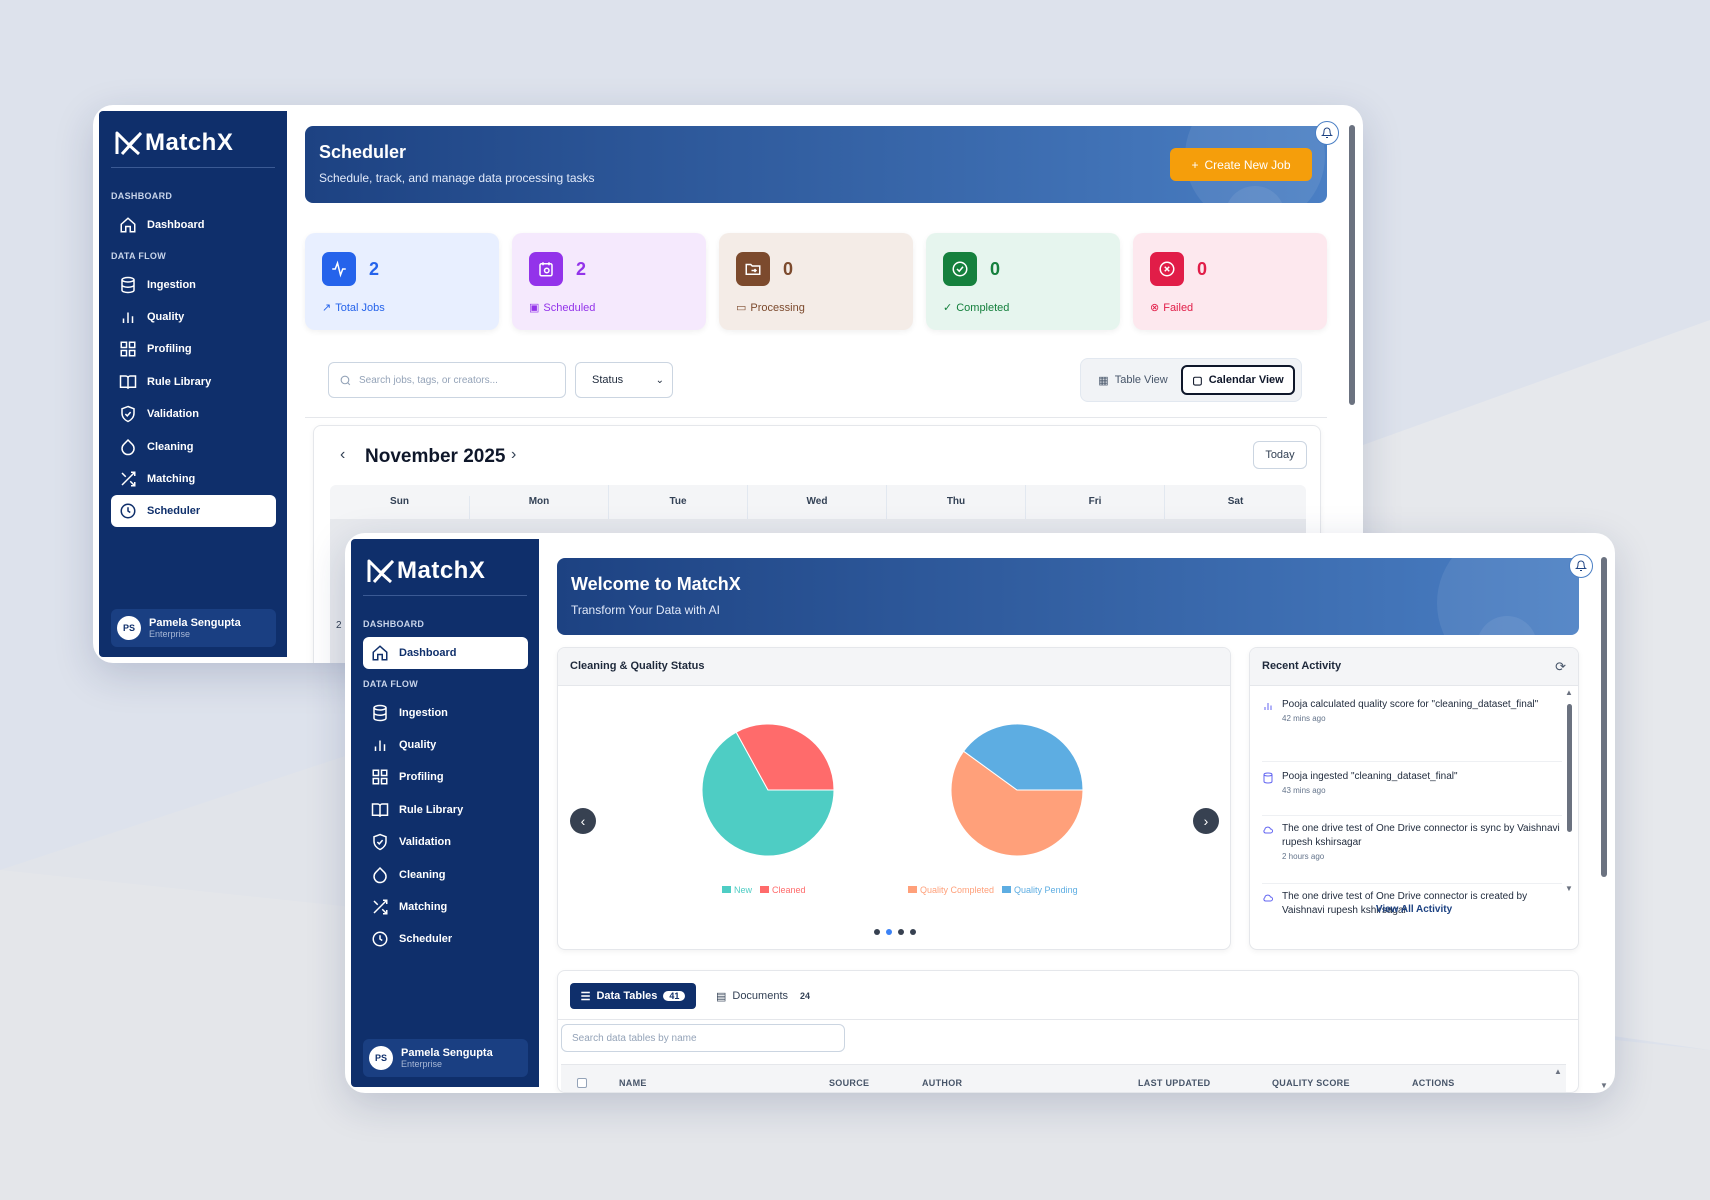  I want to click on select-all-checkbox, so click(582, 1083).